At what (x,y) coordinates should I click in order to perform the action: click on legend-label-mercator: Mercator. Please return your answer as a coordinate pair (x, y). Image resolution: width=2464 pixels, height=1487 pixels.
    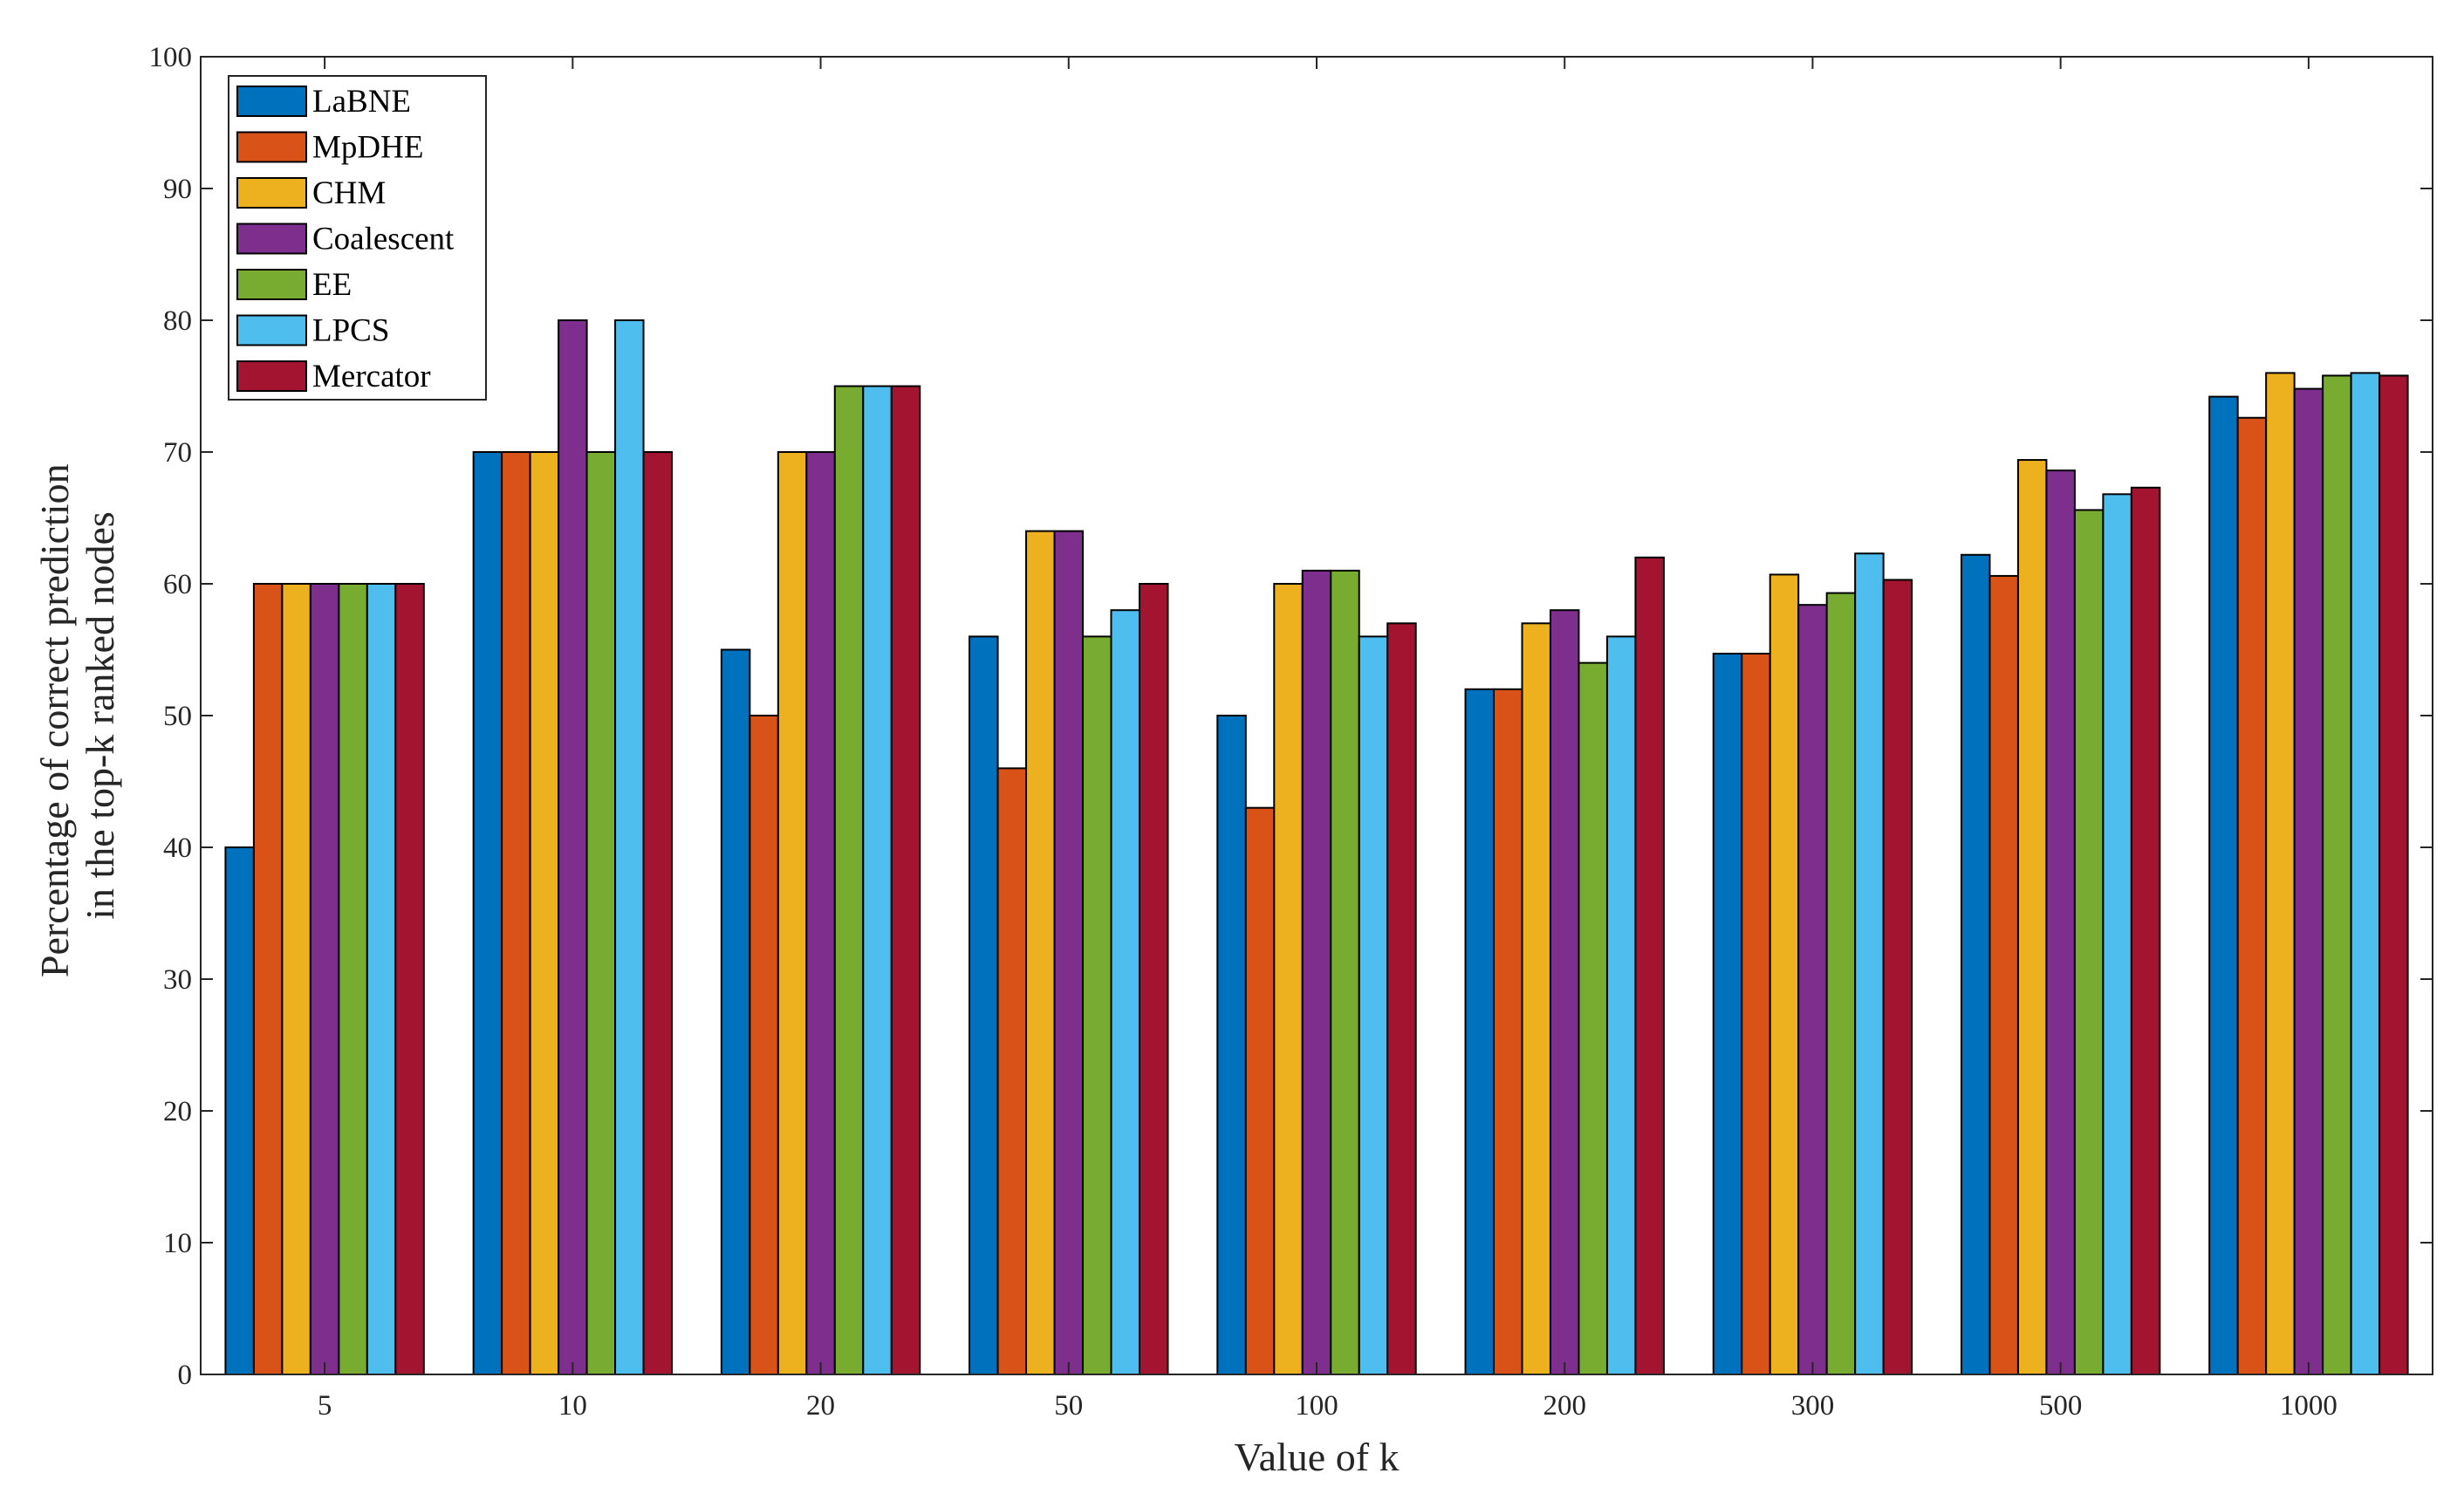
    Looking at the image, I should click on (371, 376).